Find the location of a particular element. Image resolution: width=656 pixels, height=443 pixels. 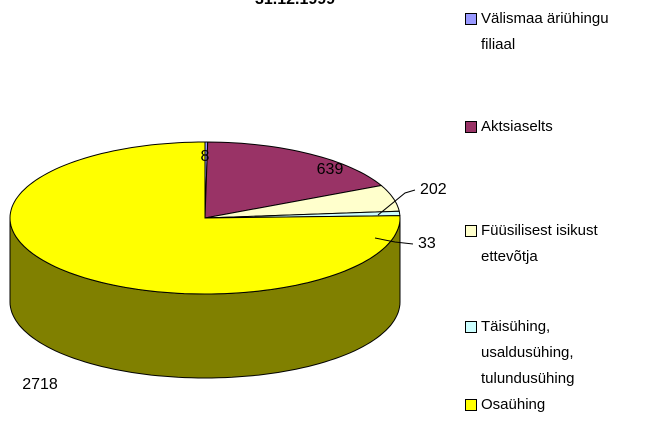

legend-label: Välismaa äriühingu filiaal is located at coordinates (545, 31).